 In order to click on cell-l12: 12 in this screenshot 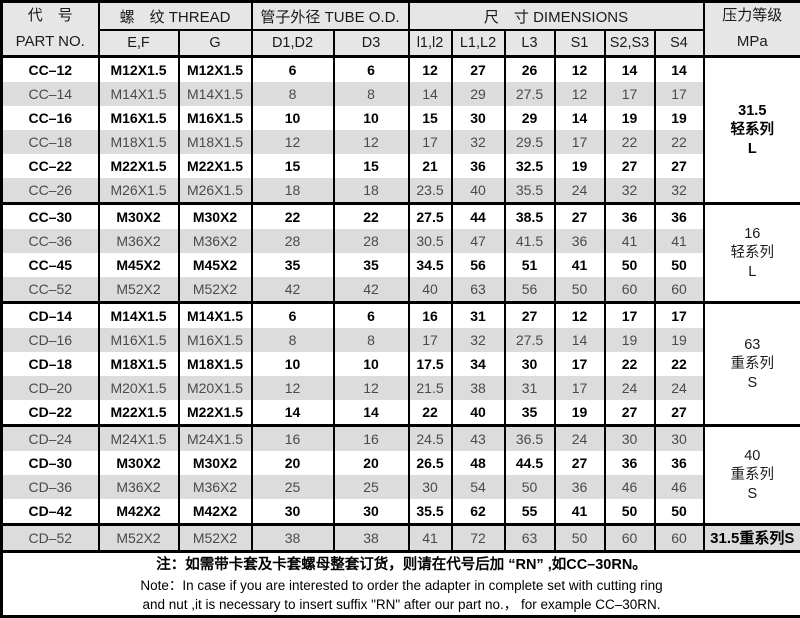, I will do `click(430, 70)`.